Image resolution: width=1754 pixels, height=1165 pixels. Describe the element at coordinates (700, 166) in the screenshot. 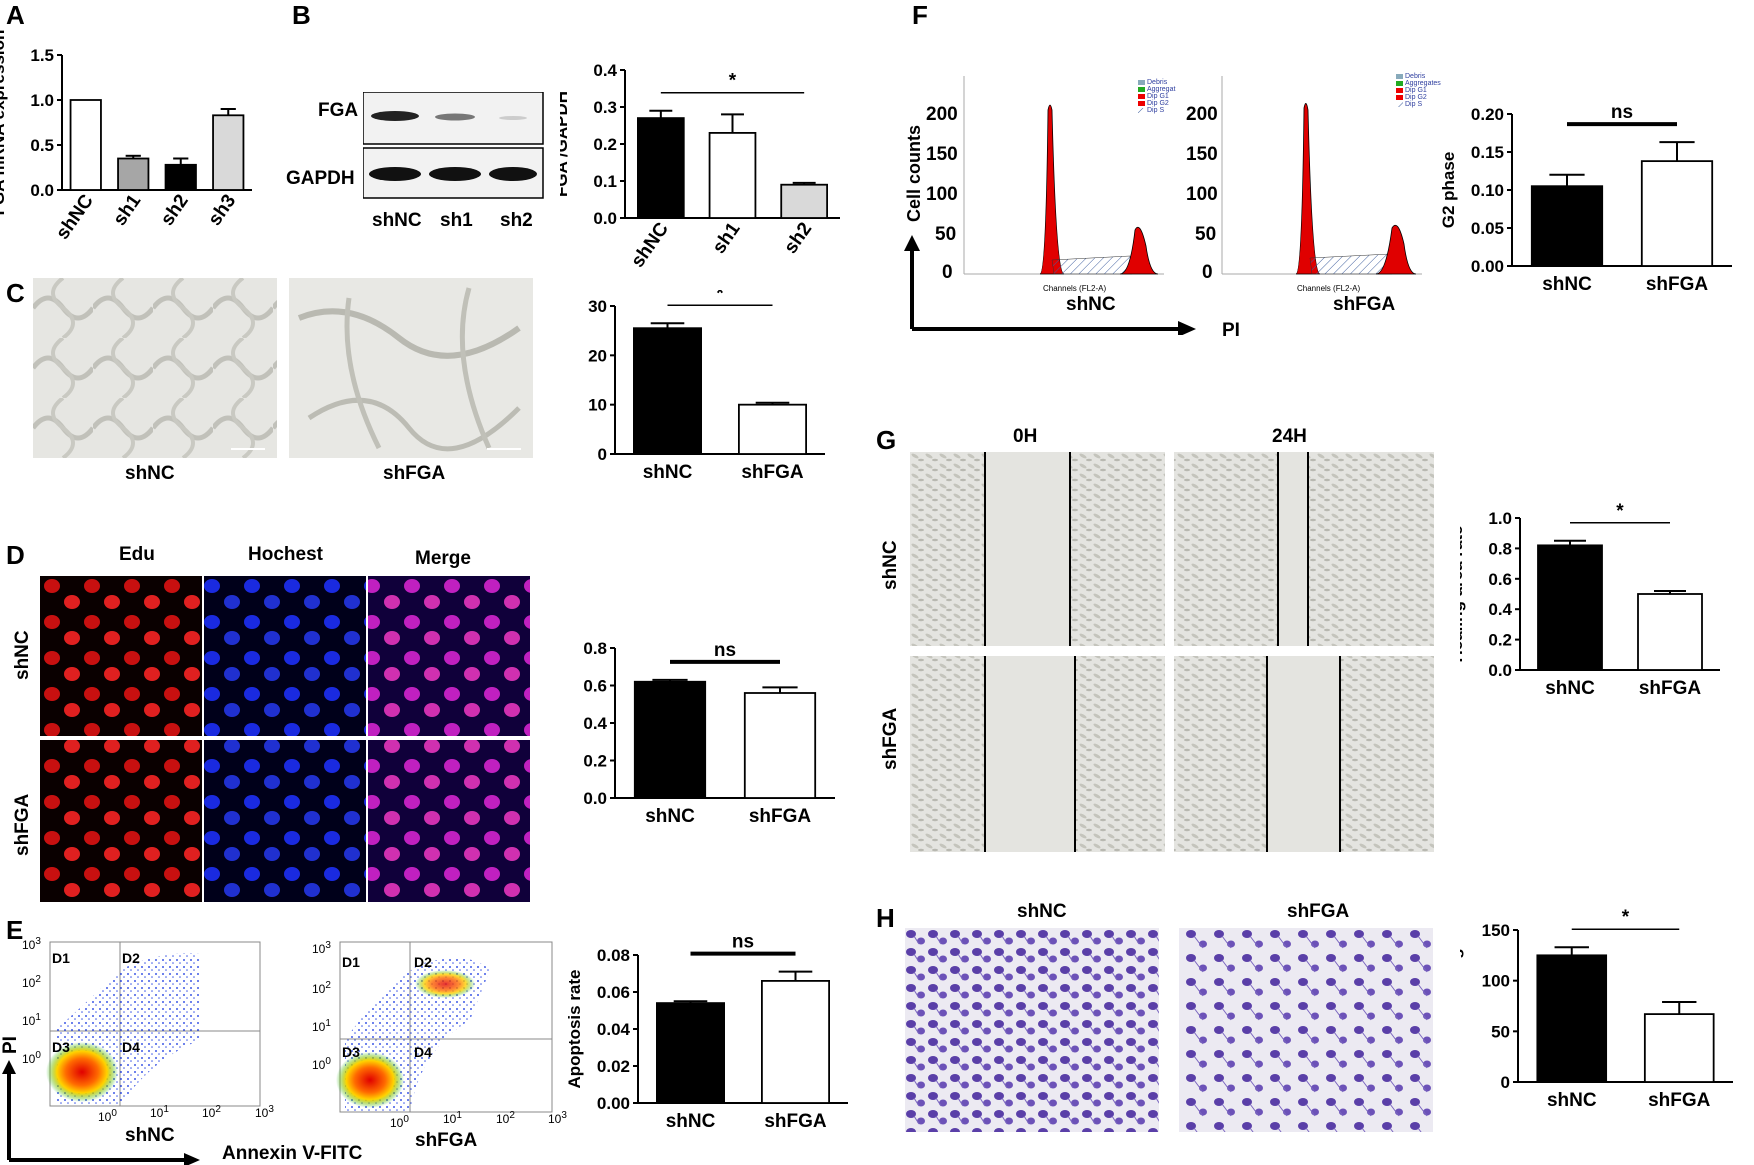

I see `chart-b: 0.0 0.1 0.2 0.3 0.4 shNC sh1 sh2 * FGA /GAPDH` at that location.